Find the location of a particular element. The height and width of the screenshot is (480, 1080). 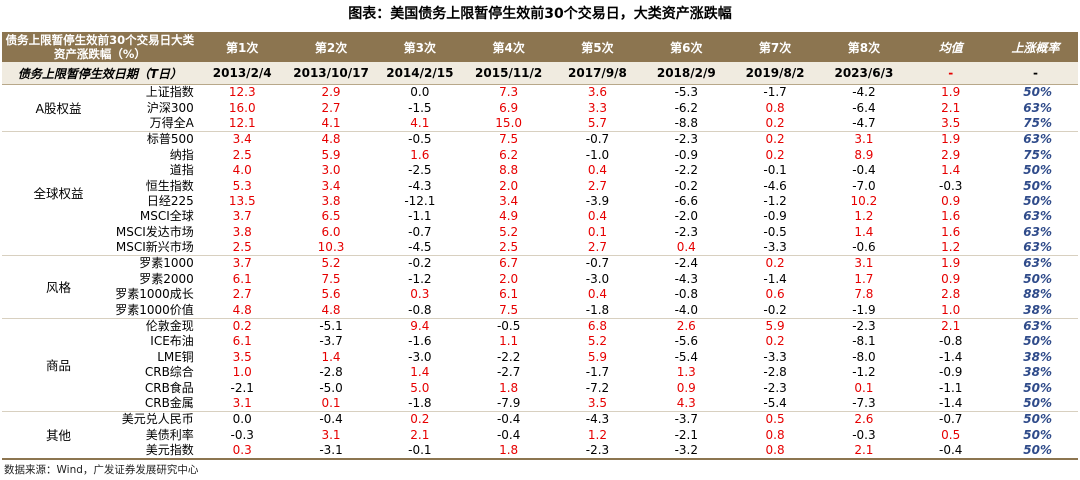

mean-cell: 1.0 is located at coordinates (951, 309).